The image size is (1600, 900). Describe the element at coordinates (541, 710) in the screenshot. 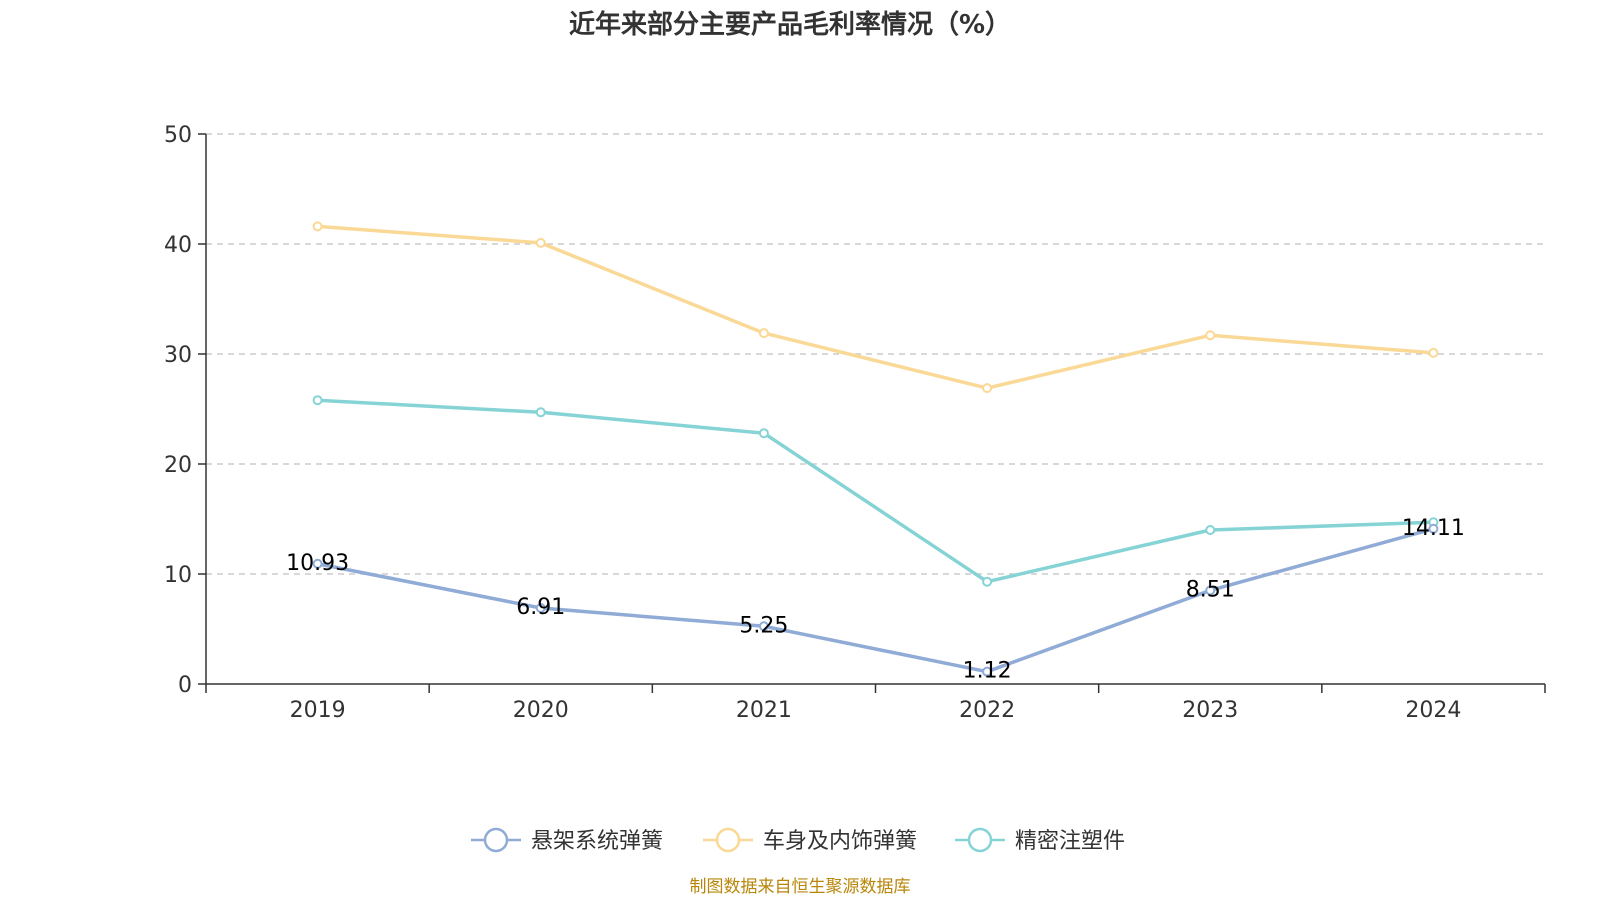

I see `x-tick-label: 2020` at that location.